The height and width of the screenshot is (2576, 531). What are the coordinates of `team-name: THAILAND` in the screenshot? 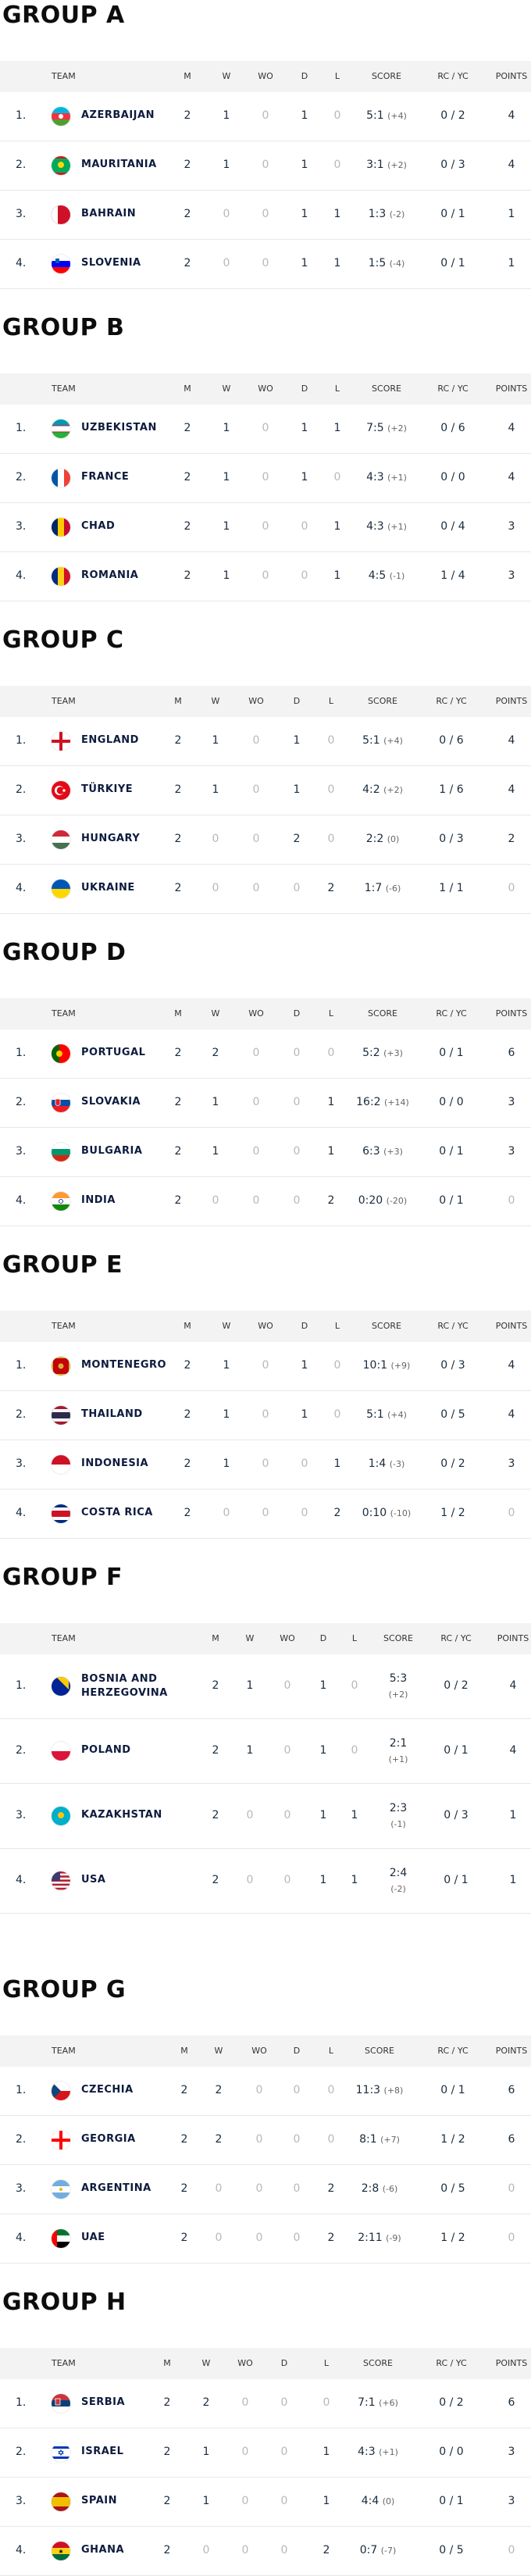 It's located at (112, 1414).